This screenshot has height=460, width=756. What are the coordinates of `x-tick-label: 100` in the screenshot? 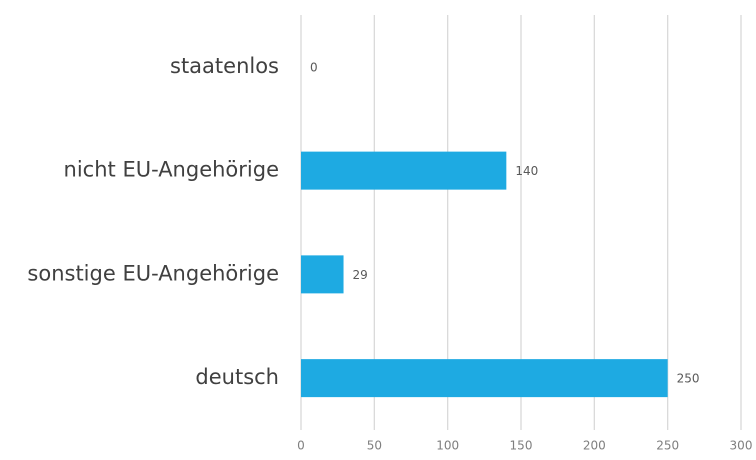 It's located at (447, 446).